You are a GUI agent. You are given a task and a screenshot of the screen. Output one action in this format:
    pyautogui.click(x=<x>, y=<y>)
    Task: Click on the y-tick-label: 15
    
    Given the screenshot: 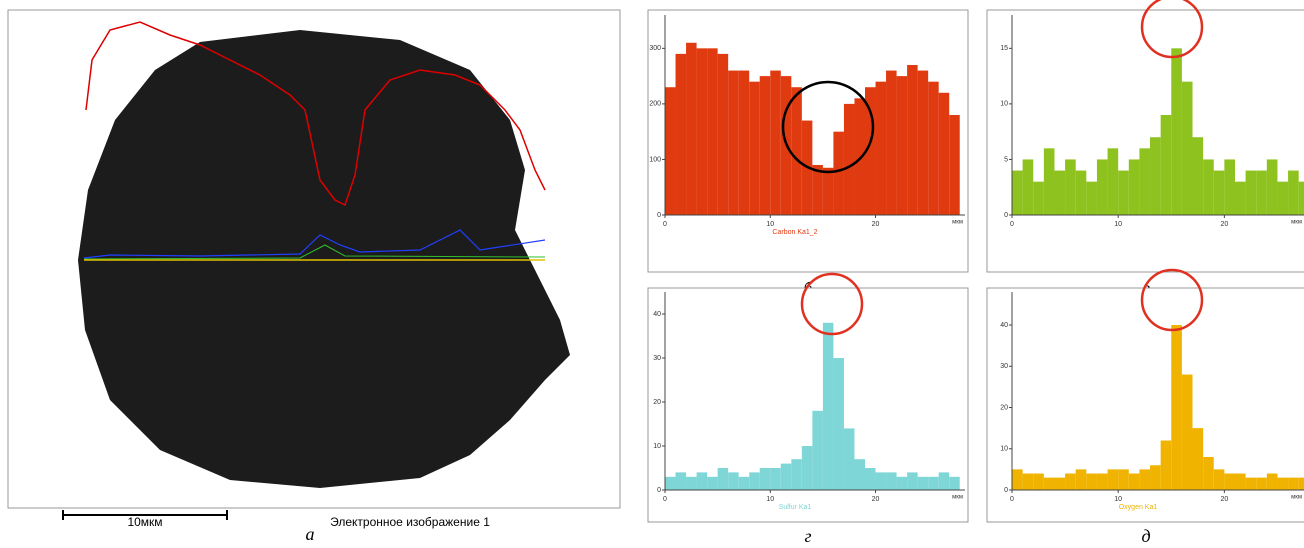 What is the action you would take?
    pyautogui.click(x=1004, y=48)
    